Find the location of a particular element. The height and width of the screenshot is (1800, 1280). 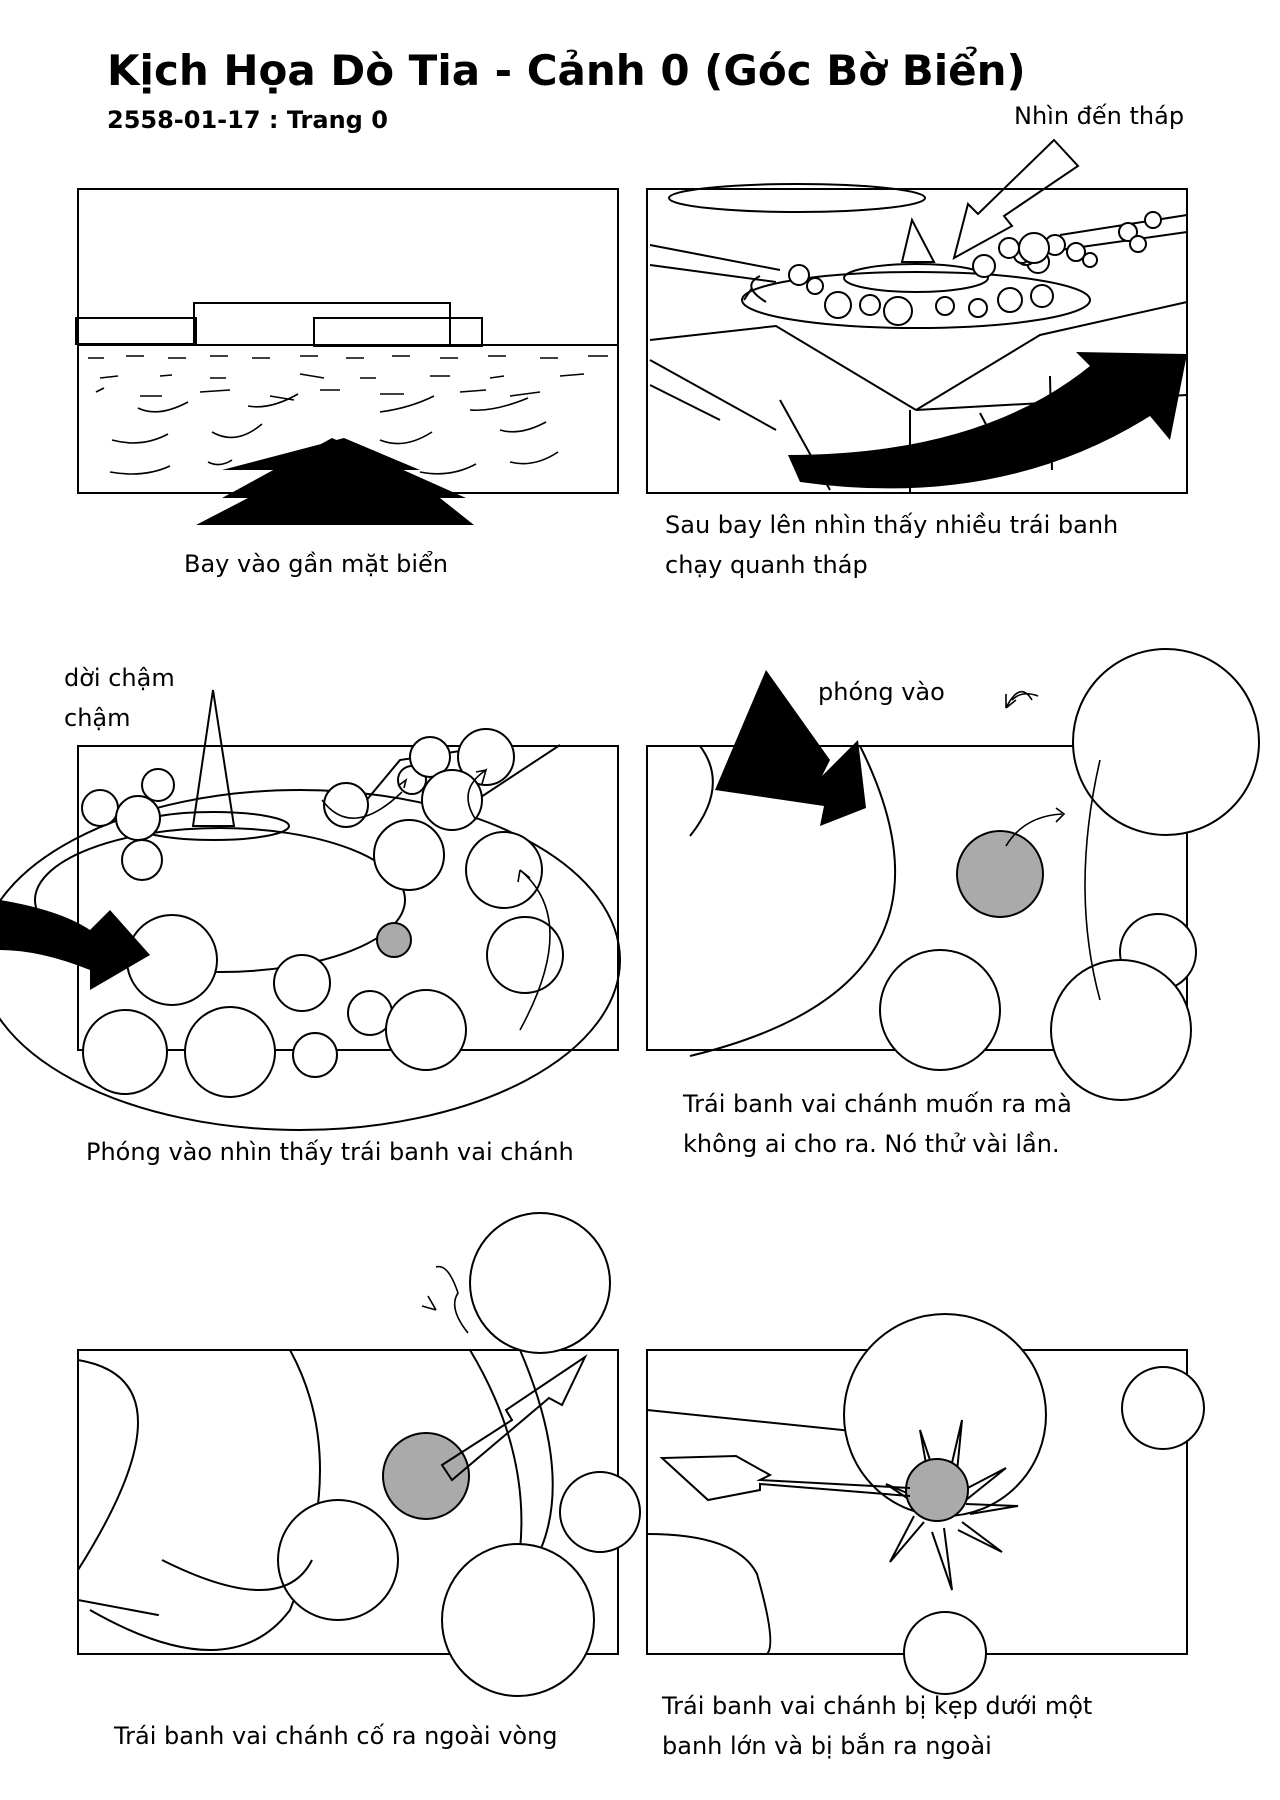

page-title: Kịch Họa Dò Tia - Cảnh 0 (Góc Bờ Biển) is located at coordinates (566, 70).